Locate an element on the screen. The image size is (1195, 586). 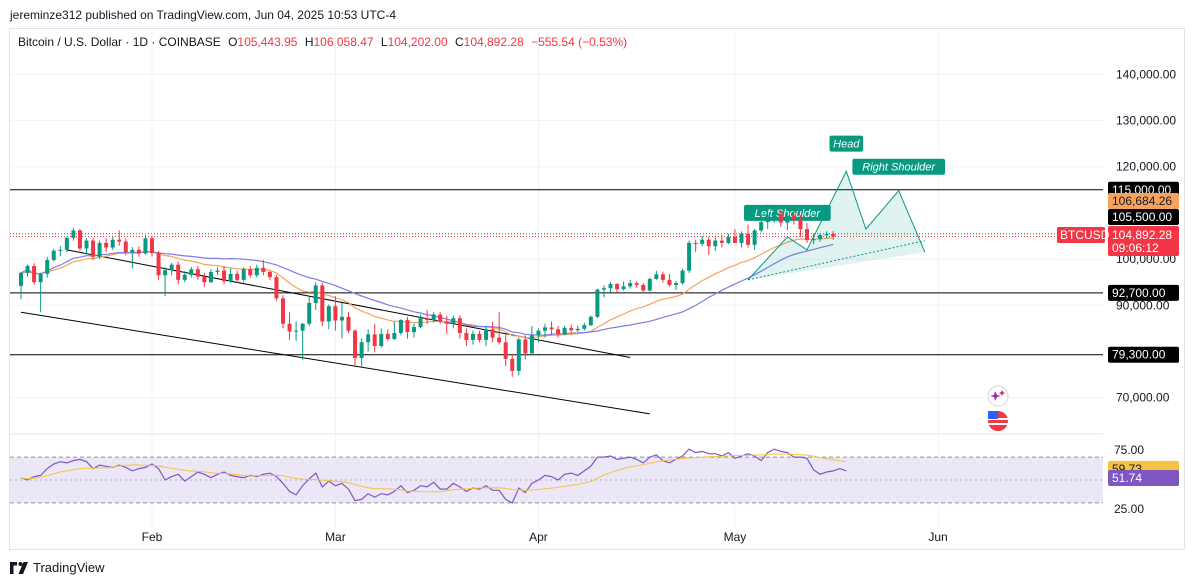
us-flag-icon is located at coordinates (998, 421).